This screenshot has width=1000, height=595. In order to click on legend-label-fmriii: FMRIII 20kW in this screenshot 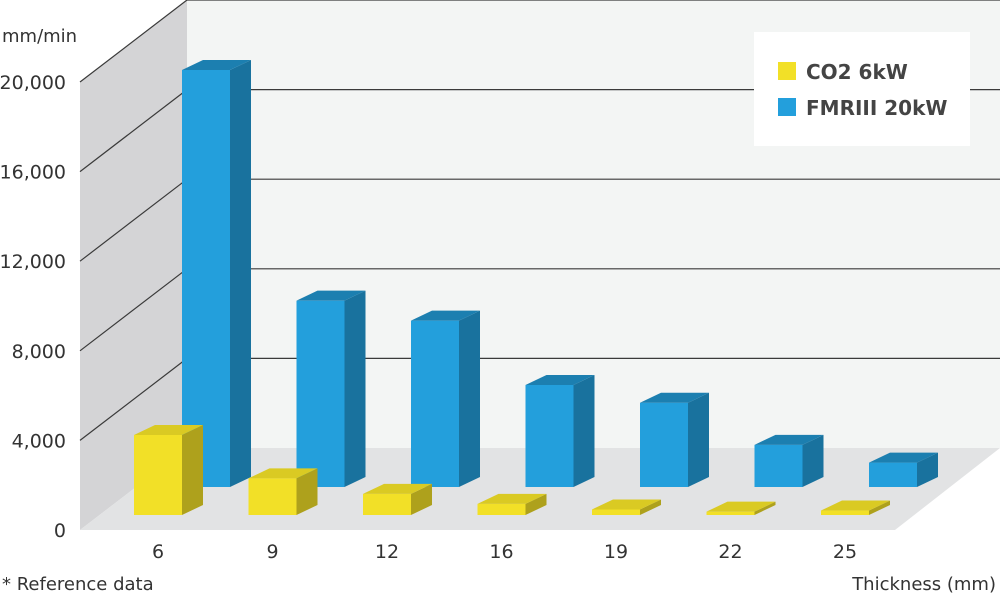, I will do `click(876, 108)`.